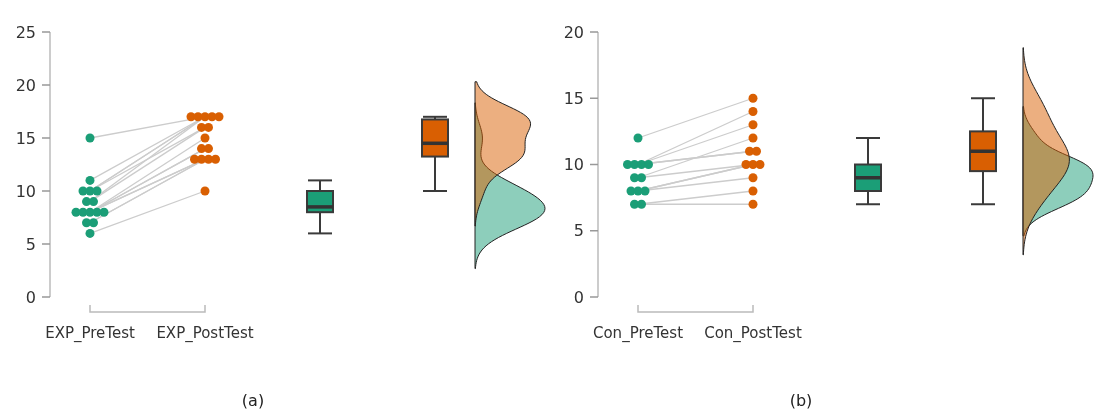 The width and height of the screenshot is (1096, 415). What do you see at coordinates (253, 400) in the screenshot?
I see `text: (a)` at bounding box center [253, 400].